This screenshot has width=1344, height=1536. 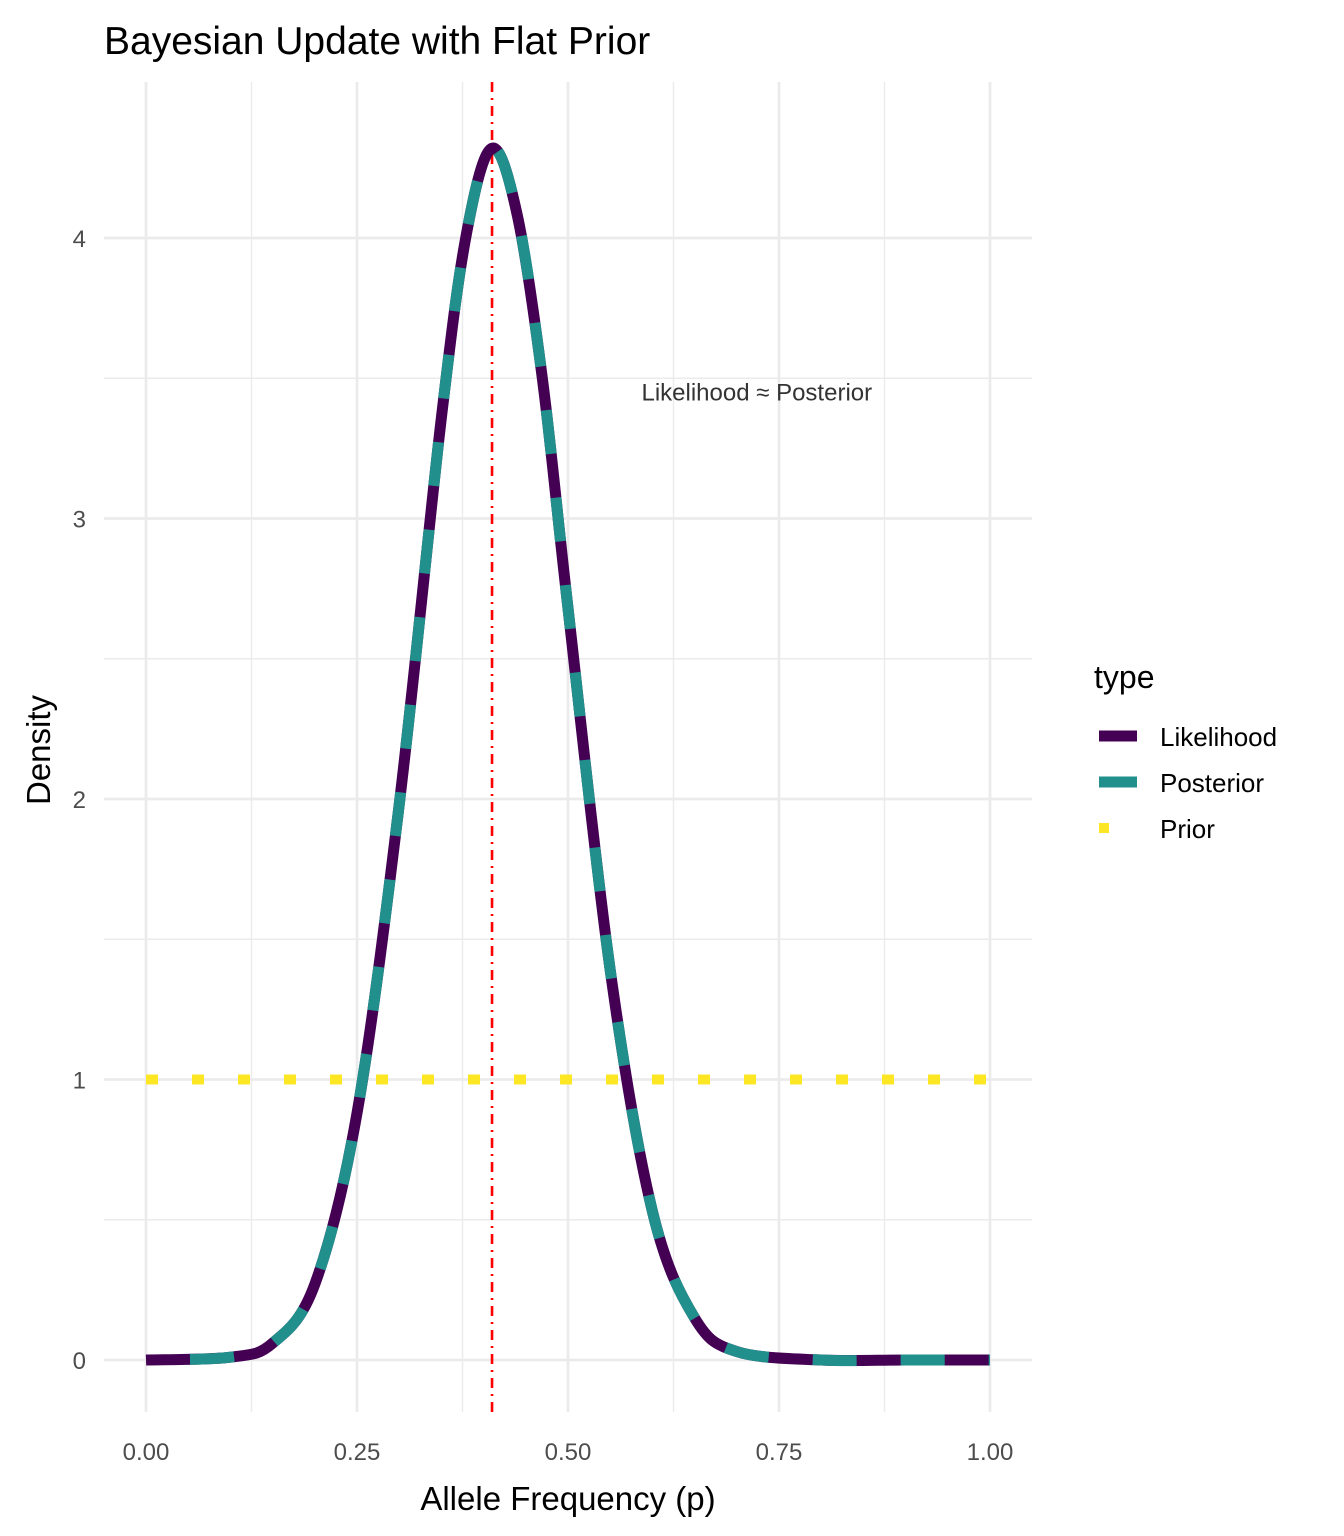 What do you see at coordinates (568, 1452) in the screenshot?
I see `x-tick-label: 0.50` at bounding box center [568, 1452].